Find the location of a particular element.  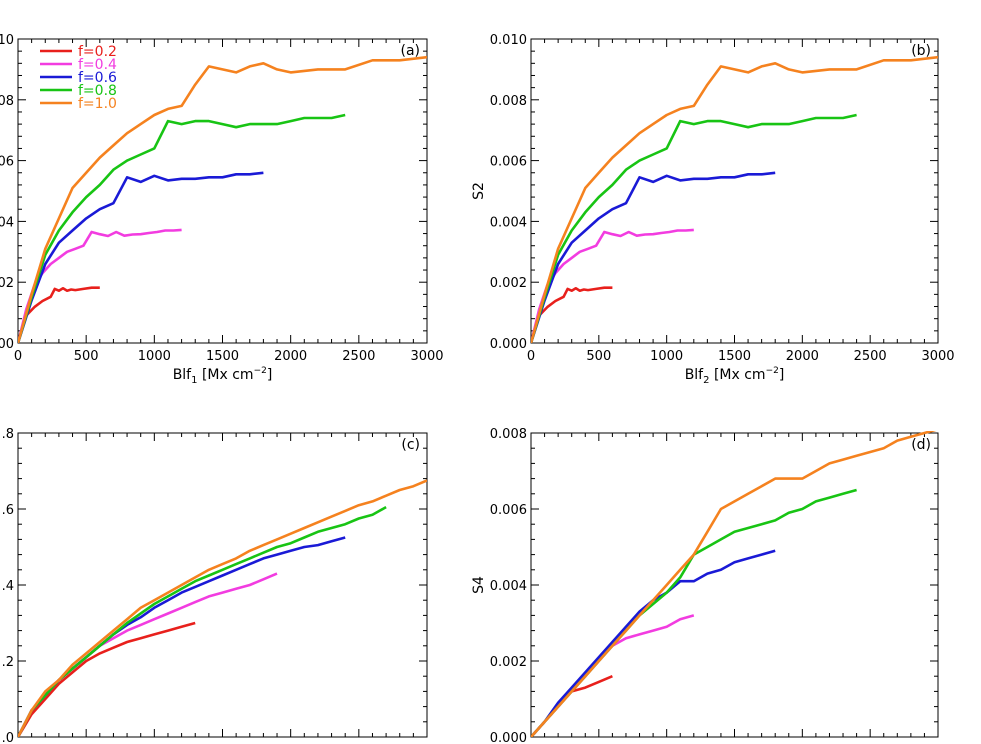

x-axis-title: Blf1 [Mx cm−2] is located at coordinates (223, 376).